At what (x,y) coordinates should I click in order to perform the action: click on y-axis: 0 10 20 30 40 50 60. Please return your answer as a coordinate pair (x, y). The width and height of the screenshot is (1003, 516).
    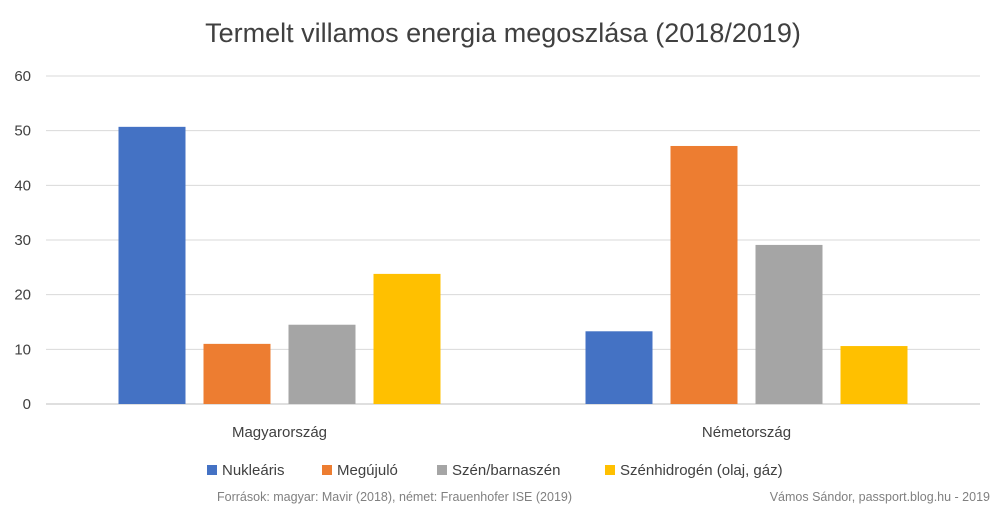
    Looking at the image, I should click on (22, 240).